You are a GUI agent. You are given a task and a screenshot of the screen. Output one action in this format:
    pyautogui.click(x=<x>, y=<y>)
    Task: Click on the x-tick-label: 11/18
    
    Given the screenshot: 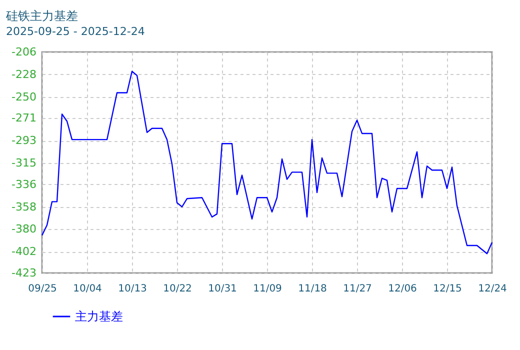 What is the action you would take?
    pyautogui.click(x=312, y=289)
    